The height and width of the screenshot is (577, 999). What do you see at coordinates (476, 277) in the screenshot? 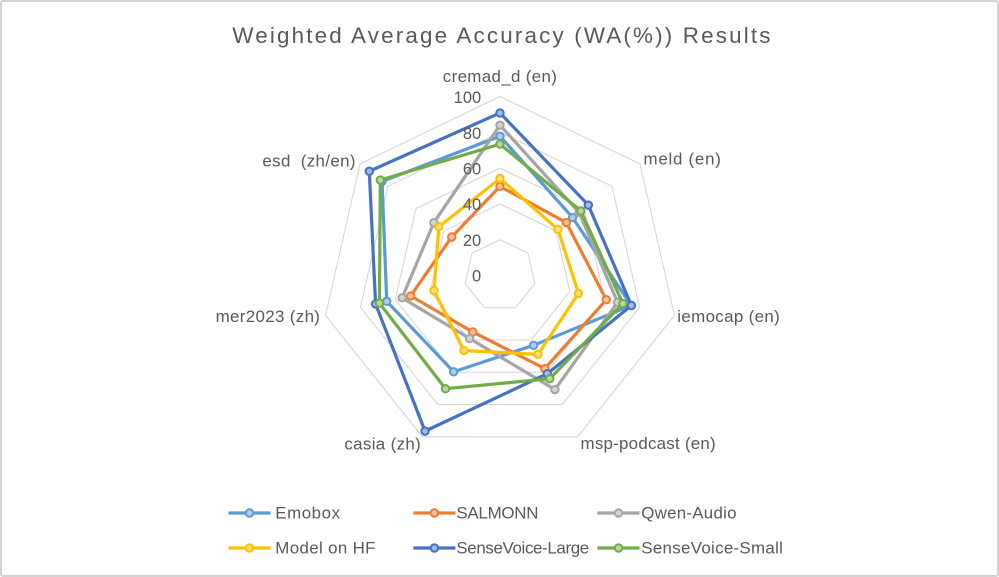
I see `svg-text: 0` at bounding box center [476, 277].